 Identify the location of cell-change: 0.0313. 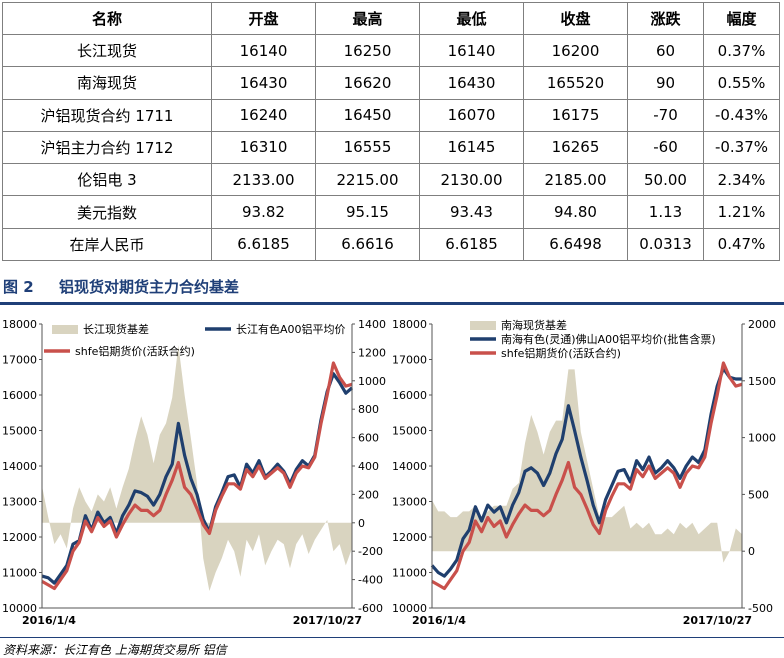
(665, 244).